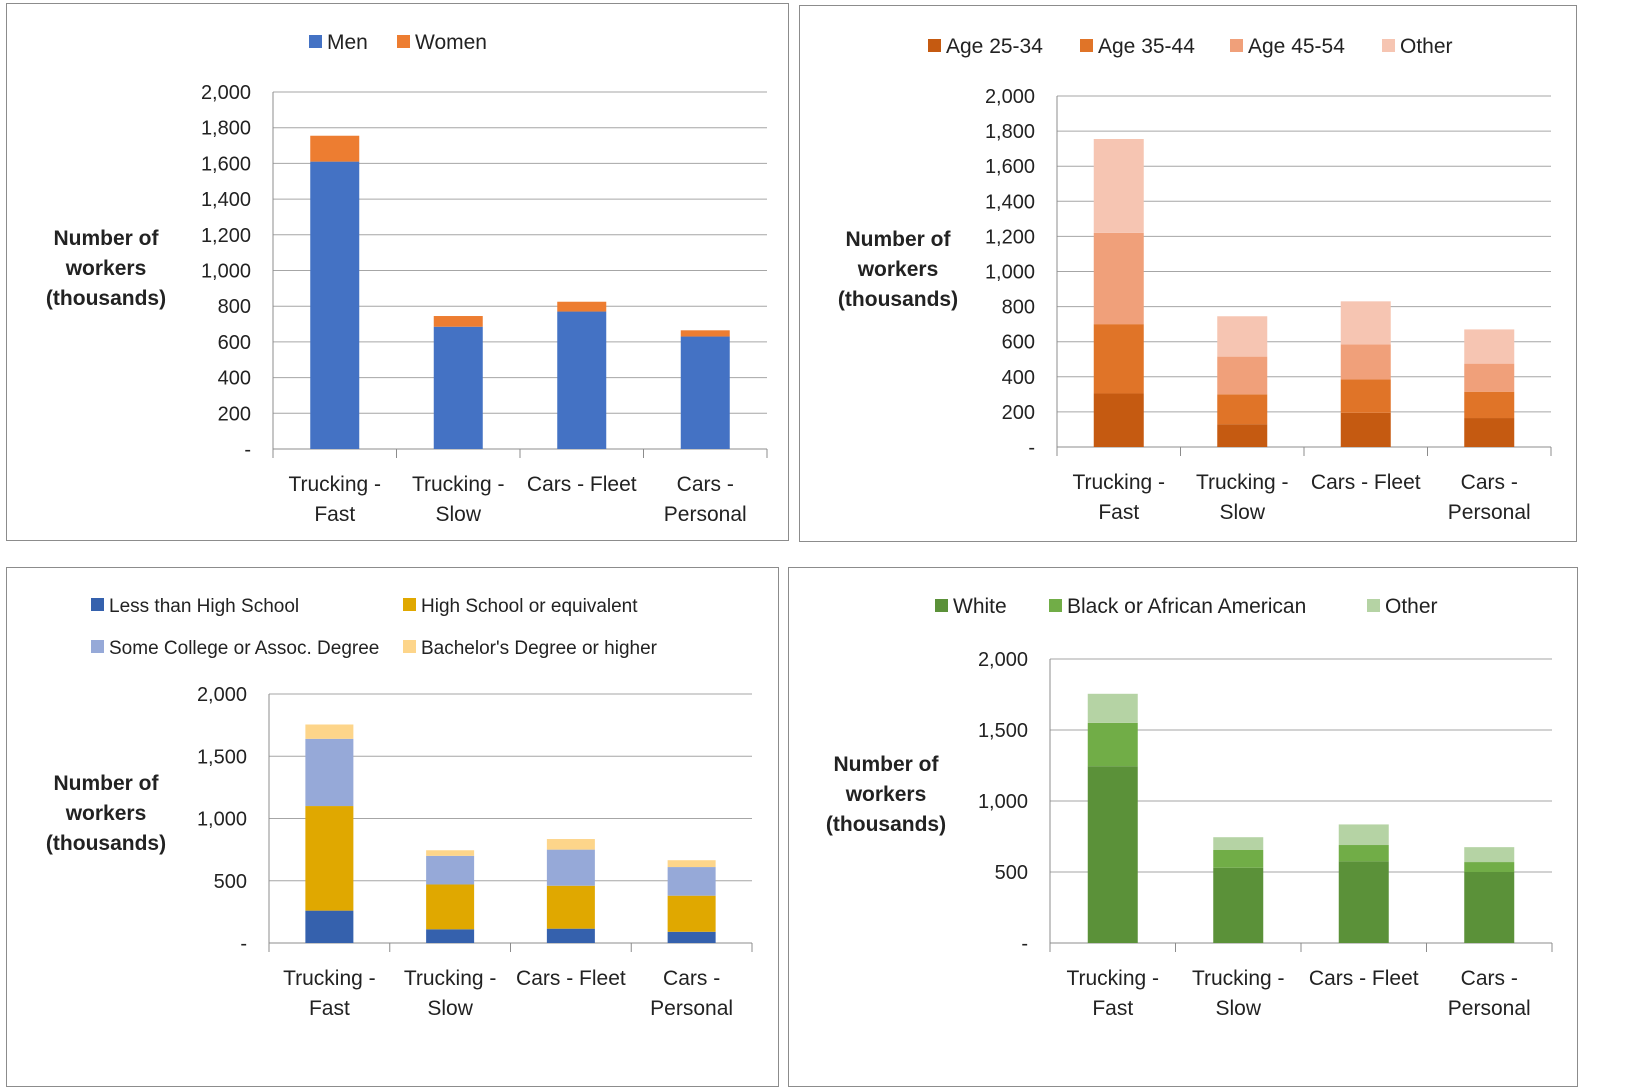 This screenshot has height=1091, width=1644. Describe the element at coordinates (1242, 409) in the screenshot. I see `bar-age-35-44-trucking-slow` at that location.